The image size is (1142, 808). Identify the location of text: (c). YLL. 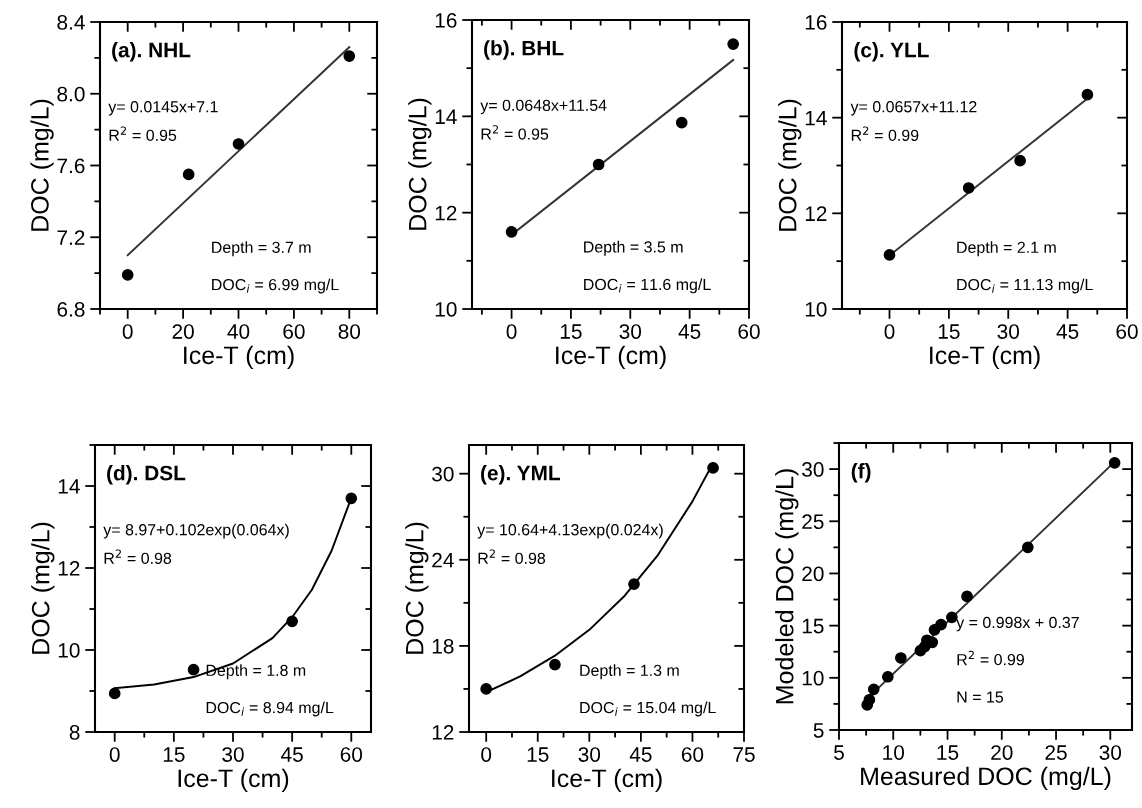
(891, 52).